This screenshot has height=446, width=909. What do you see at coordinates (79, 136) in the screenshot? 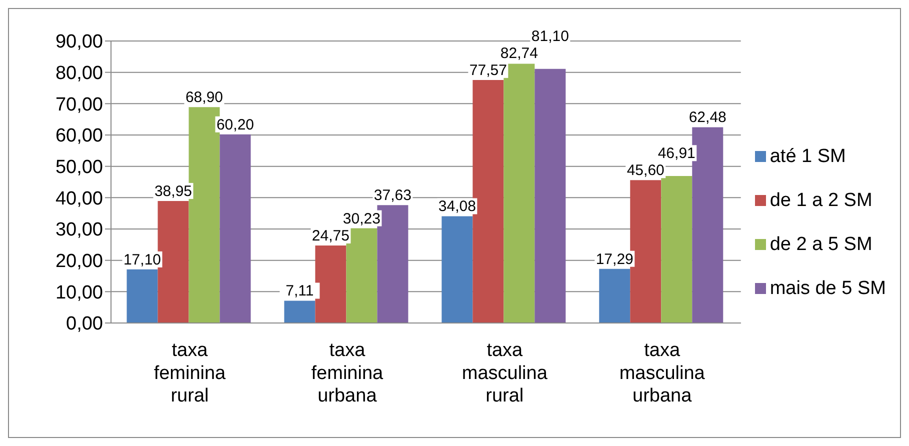
I see `y-tick-label: 60,00` at bounding box center [79, 136].